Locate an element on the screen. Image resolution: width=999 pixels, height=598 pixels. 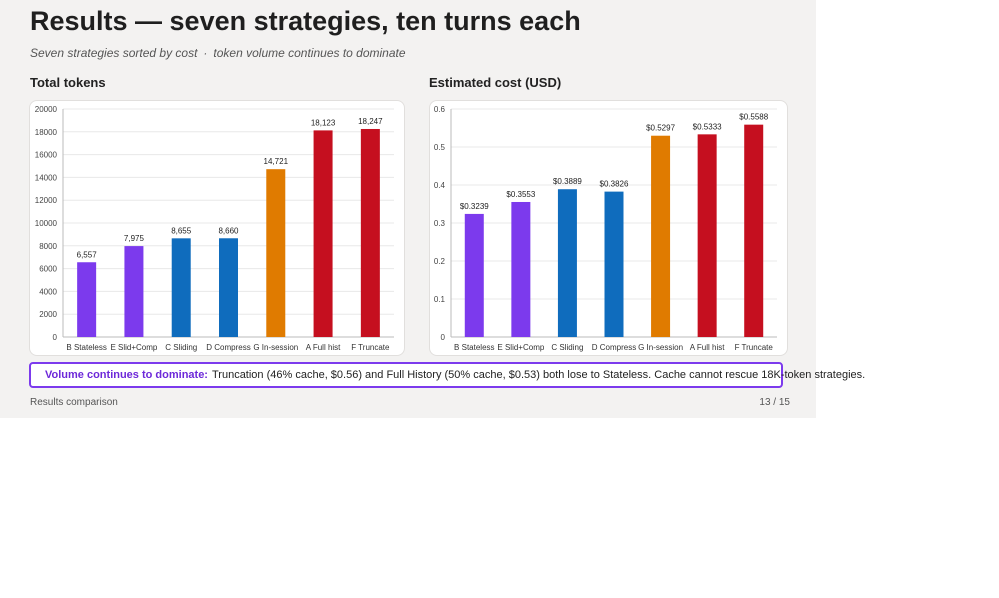
y-tick-label: 0.4 is located at coordinates (440, 185).